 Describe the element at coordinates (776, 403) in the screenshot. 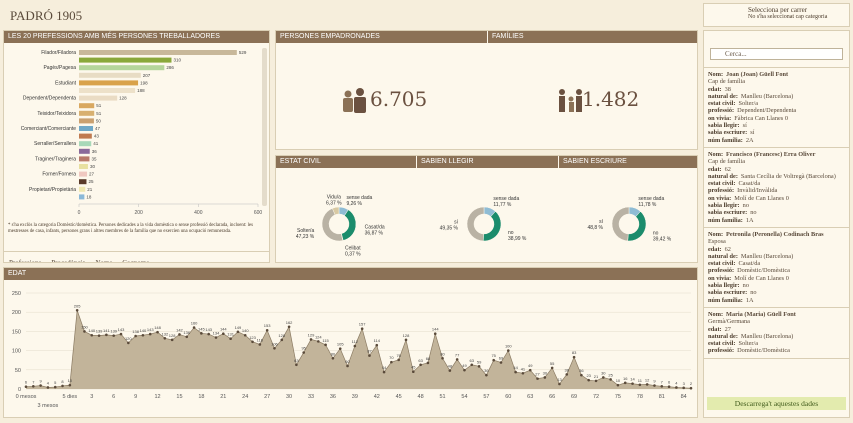

I see `download-button: Descarrega't aquestes dades` at that location.